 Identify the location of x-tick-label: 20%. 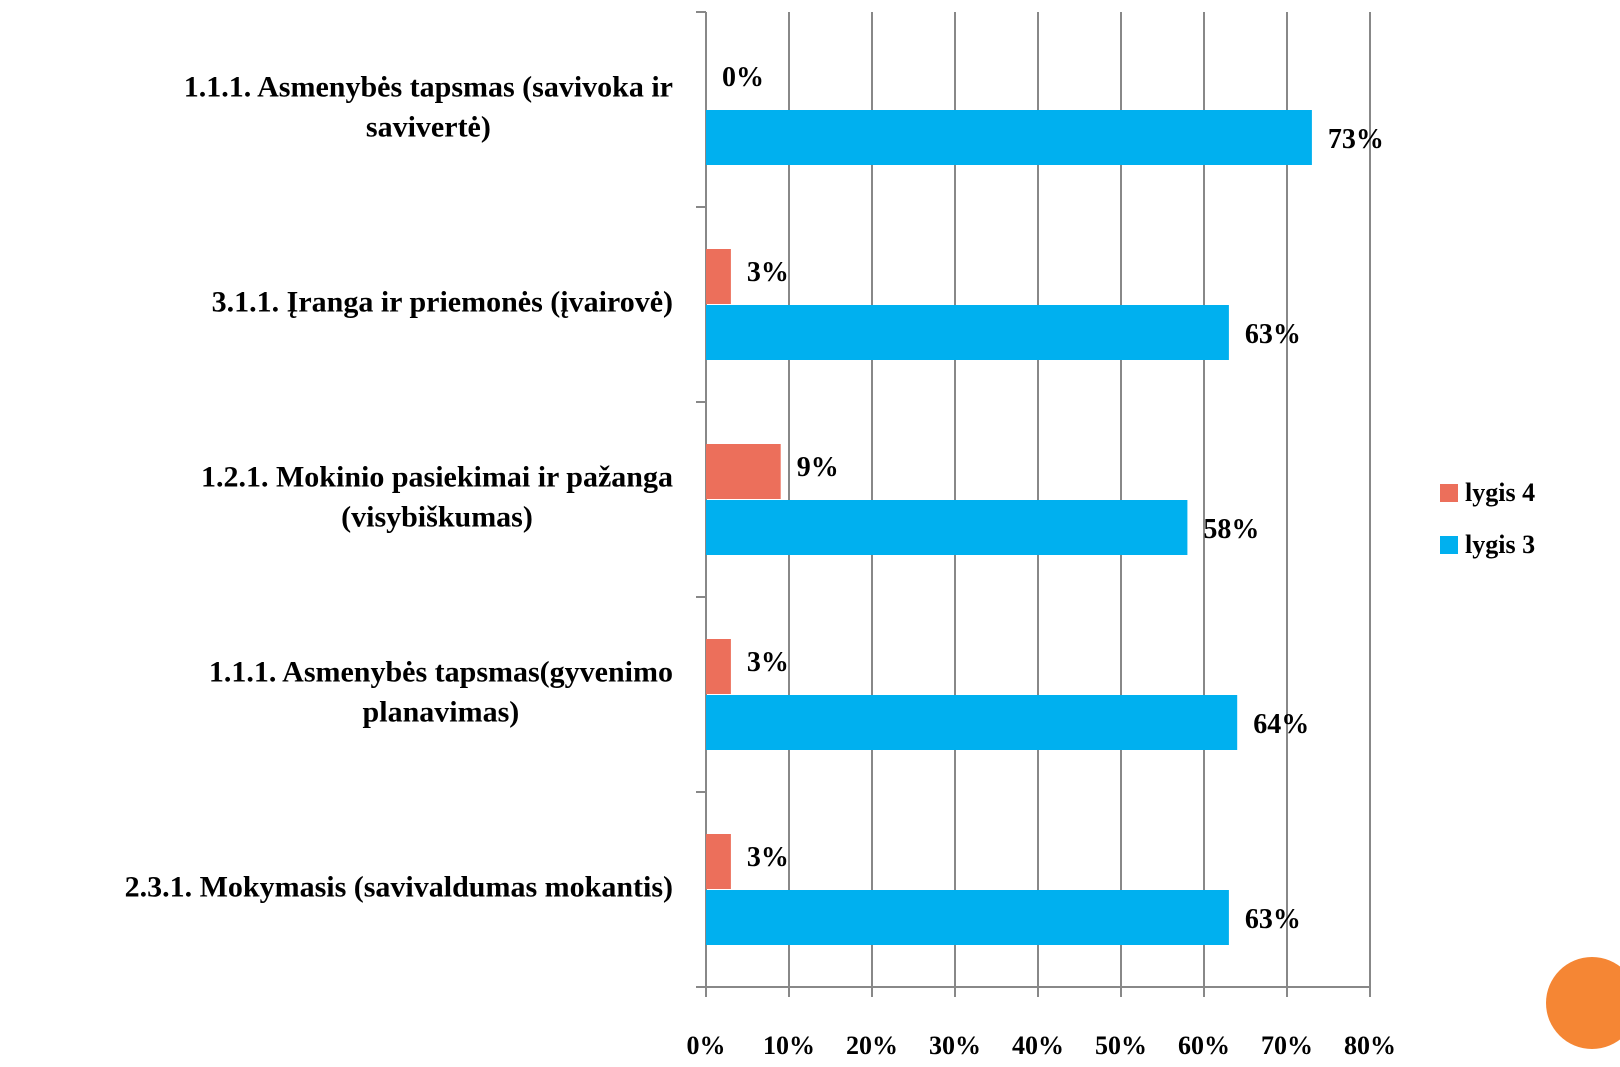
(872, 1045).